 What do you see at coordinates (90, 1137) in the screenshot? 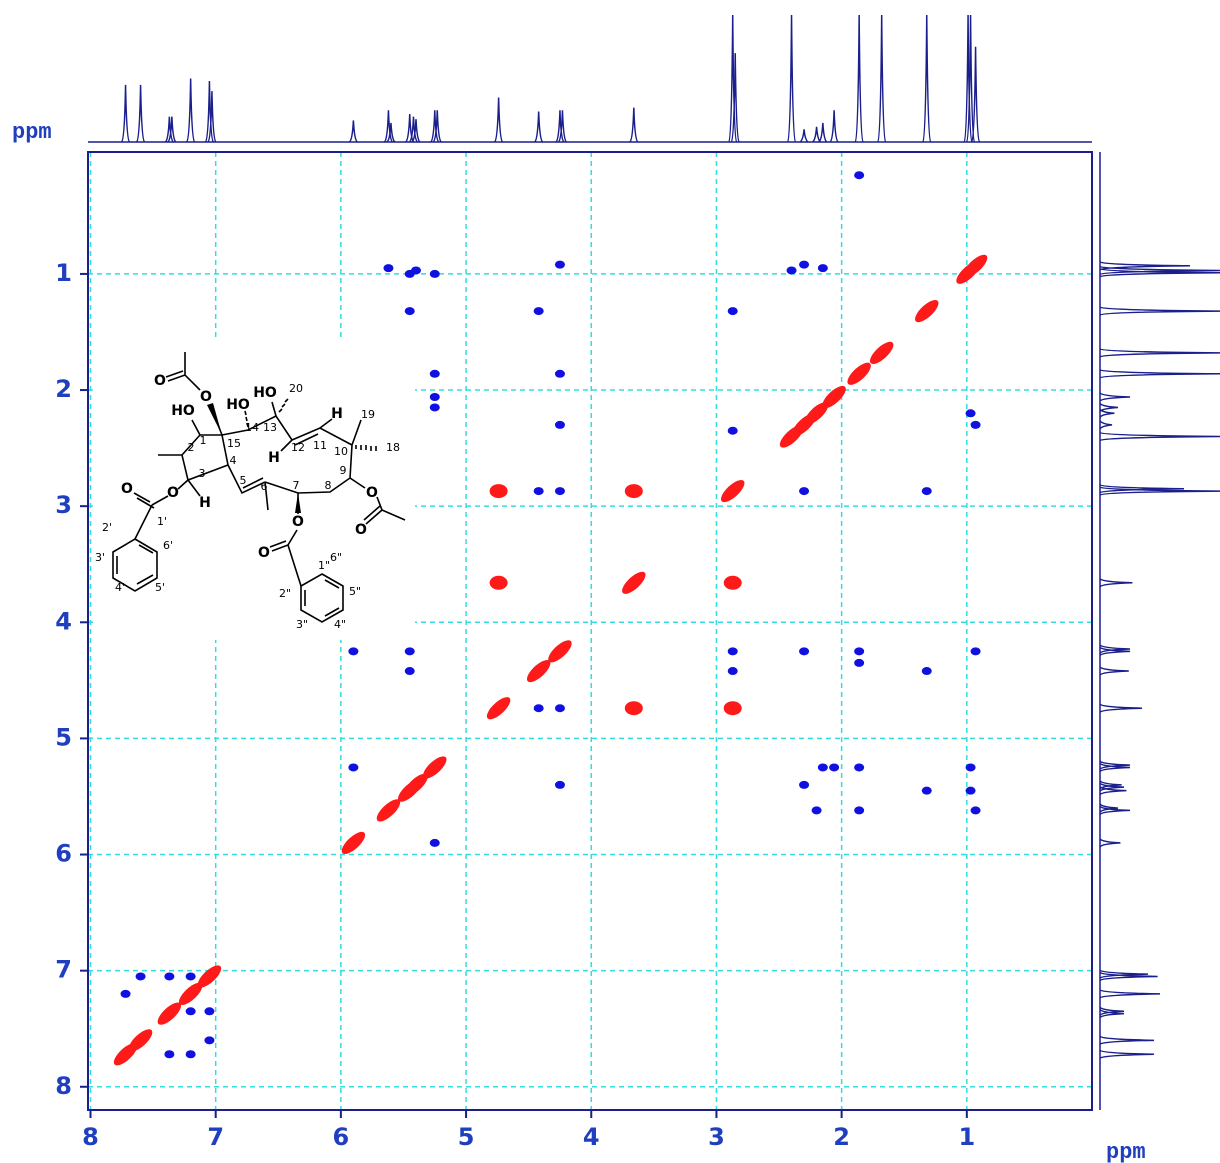
I see `x-tick-label: 8` at bounding box center [90, 1137].